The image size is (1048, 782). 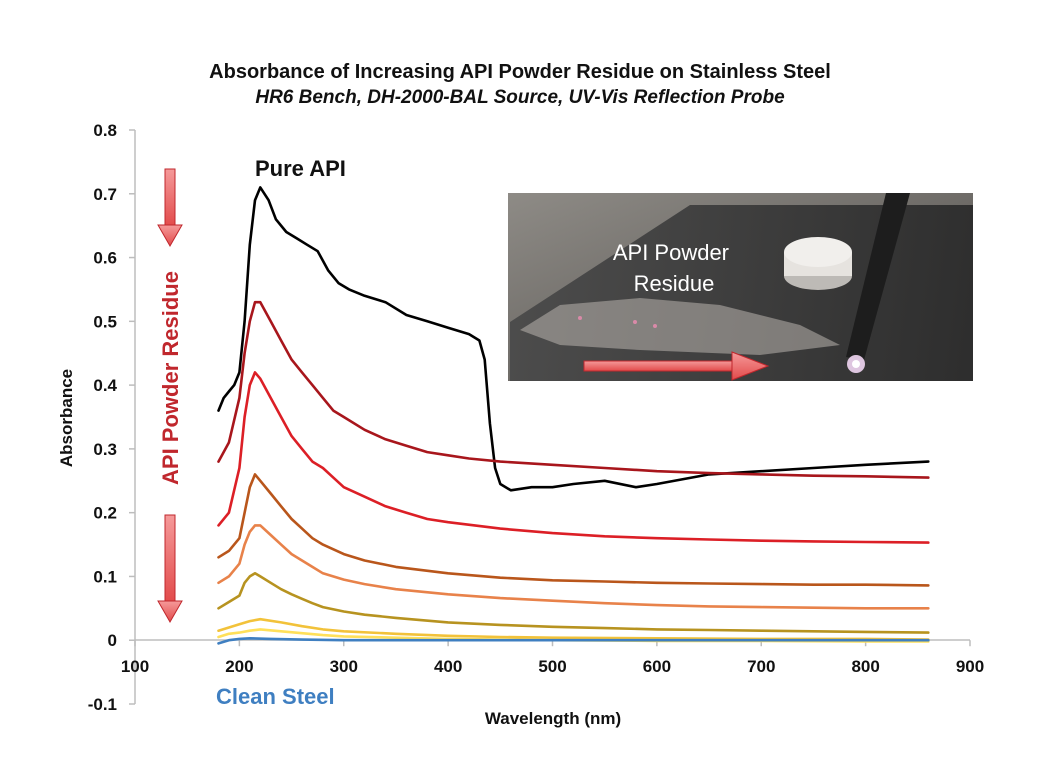 What do you see at coordinates (761, 666) in the screenshot?
I see `x-tick-label: 700` at bounding box center [761, 666].